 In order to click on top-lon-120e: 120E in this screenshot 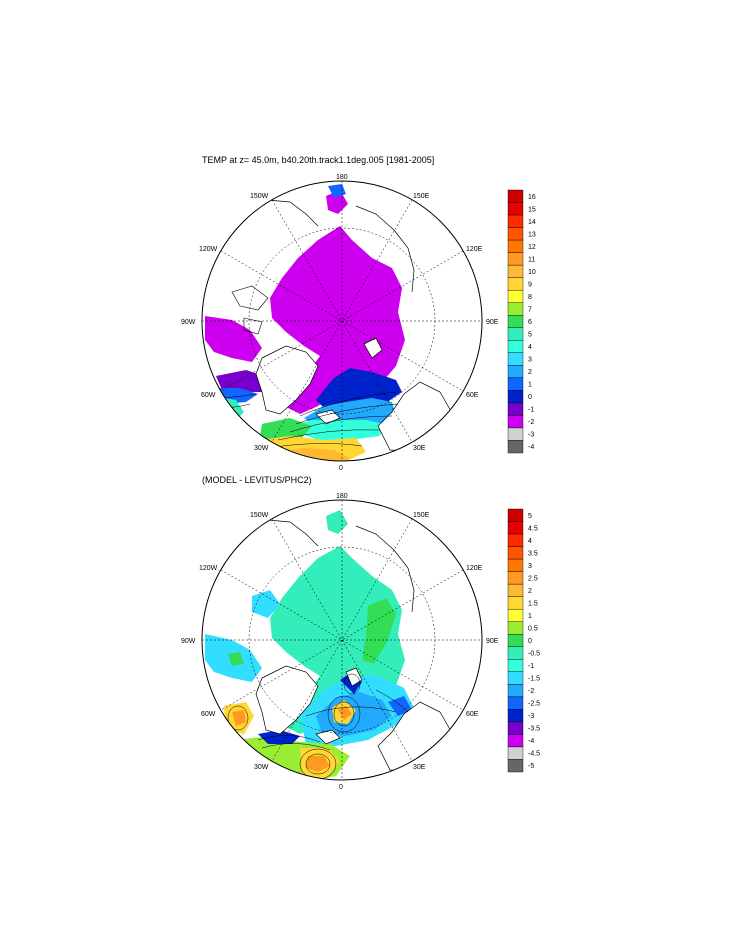, I will do `click(474, 249)`.